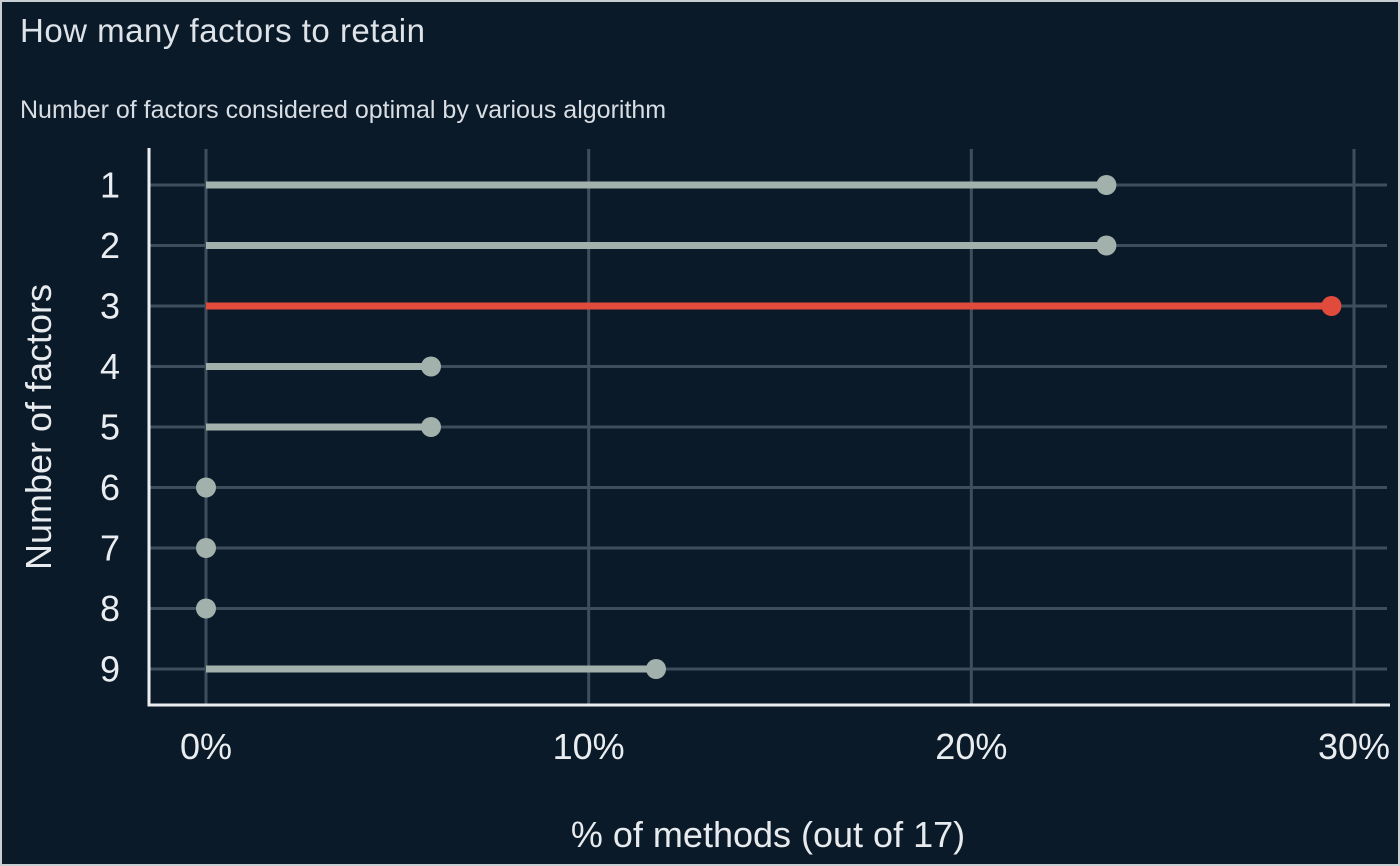 The image size is (1400, 866). I want to click on y-tick-label-4: 4, so click(110, 366).